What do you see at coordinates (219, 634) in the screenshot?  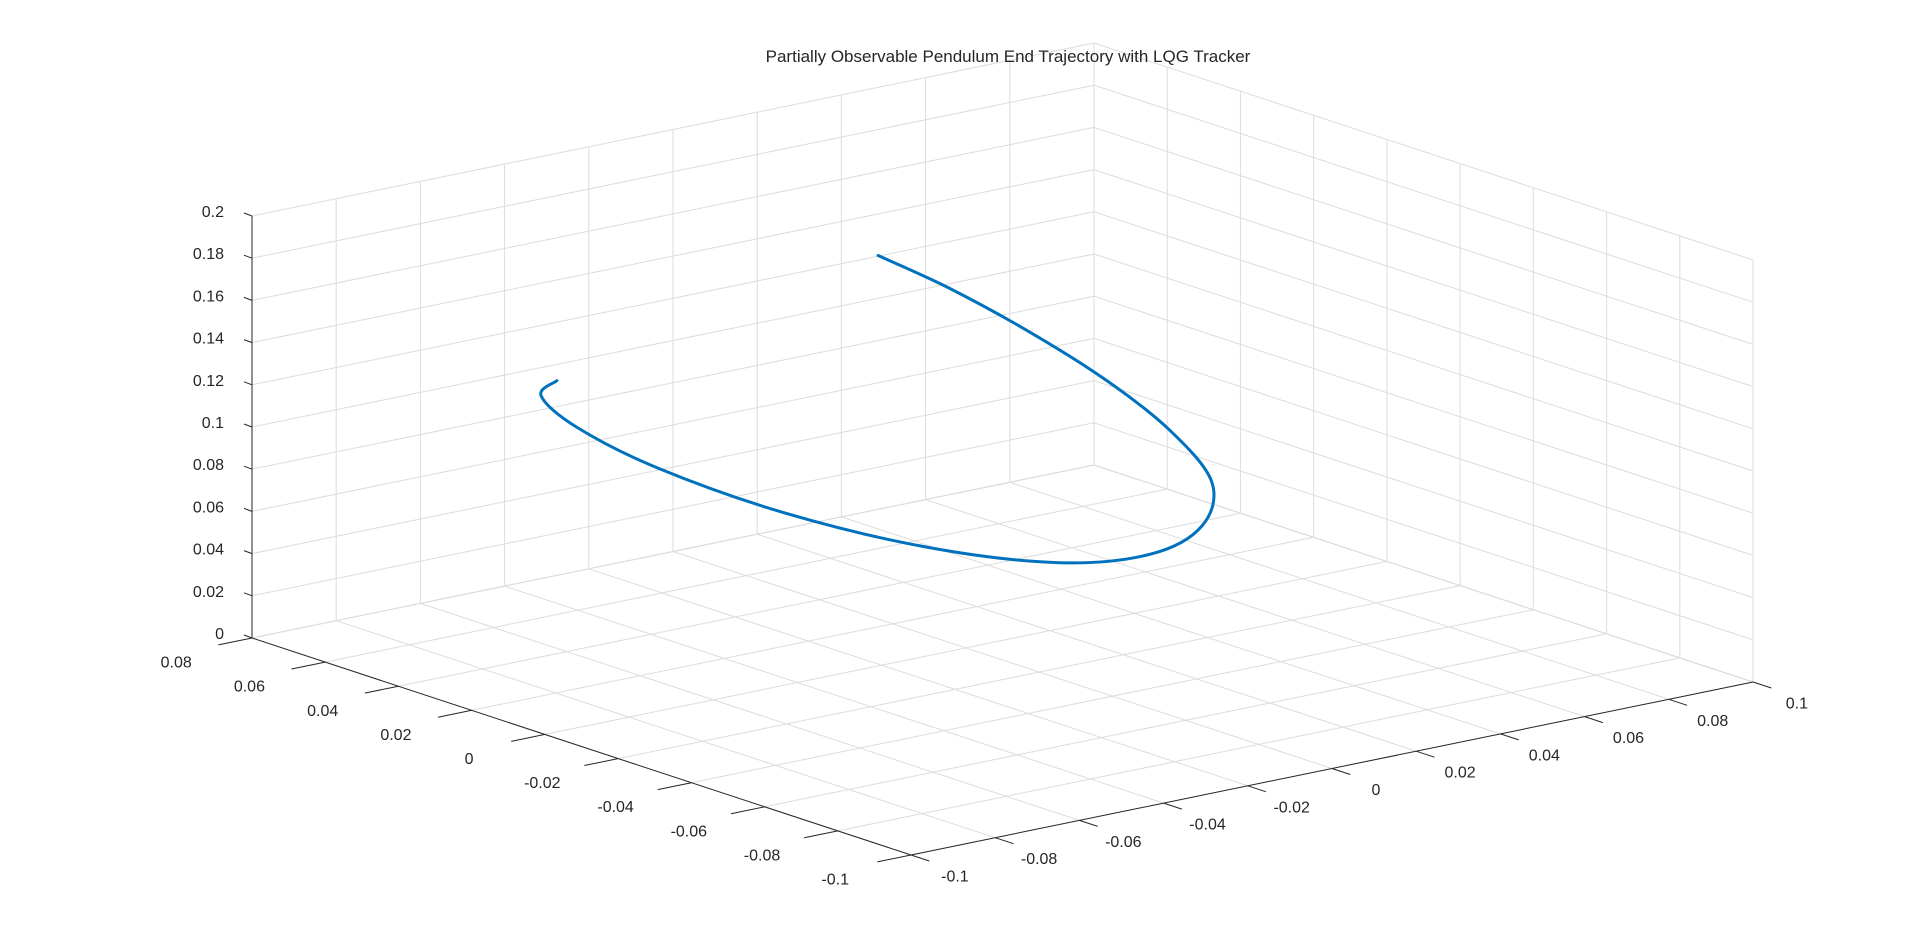 I see `z-tick-label: 0` at bounding box center [219, 634].